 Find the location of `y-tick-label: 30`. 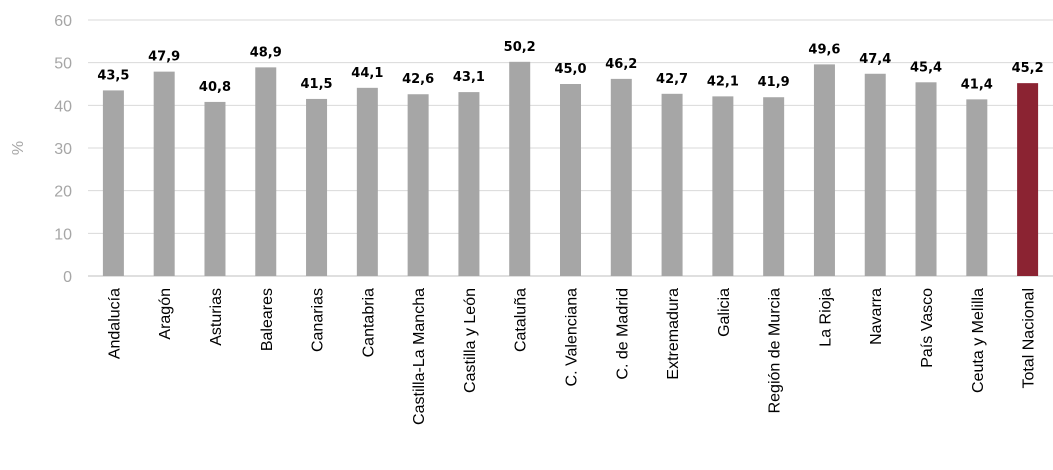

y-tick-label: 30 is located at coordinates (63, 149).